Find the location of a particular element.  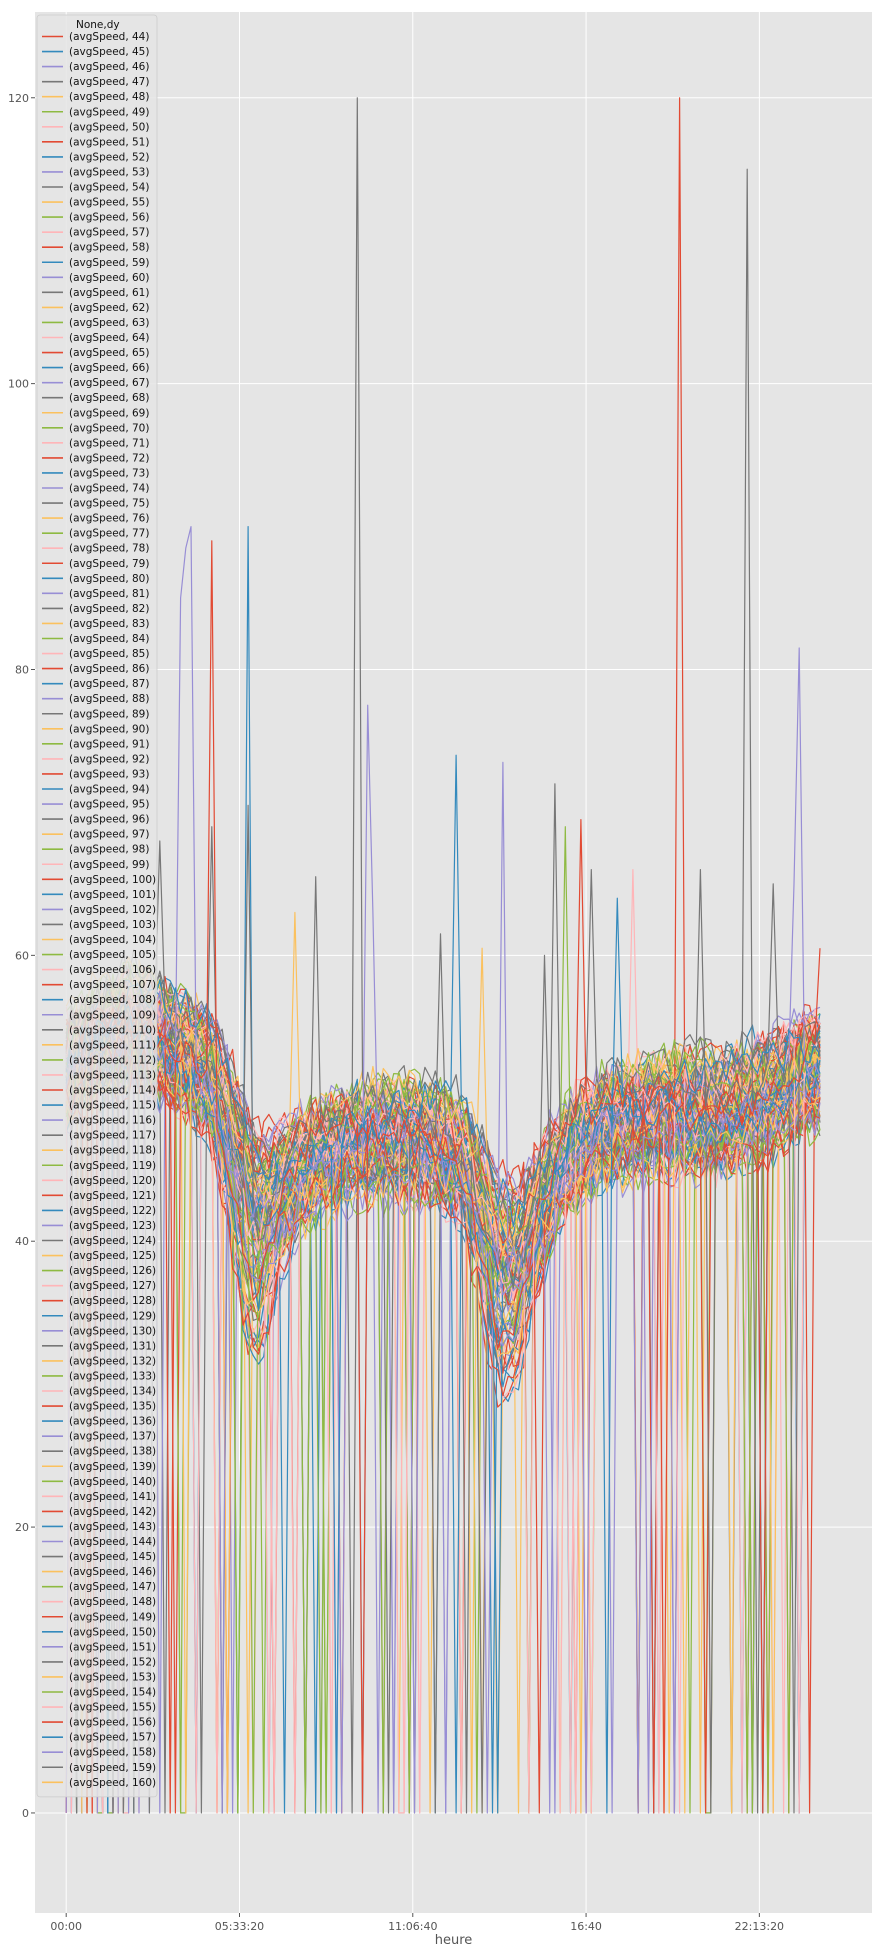

x-tick-label: 22:13:20 is located at coordinates (759, 1926).